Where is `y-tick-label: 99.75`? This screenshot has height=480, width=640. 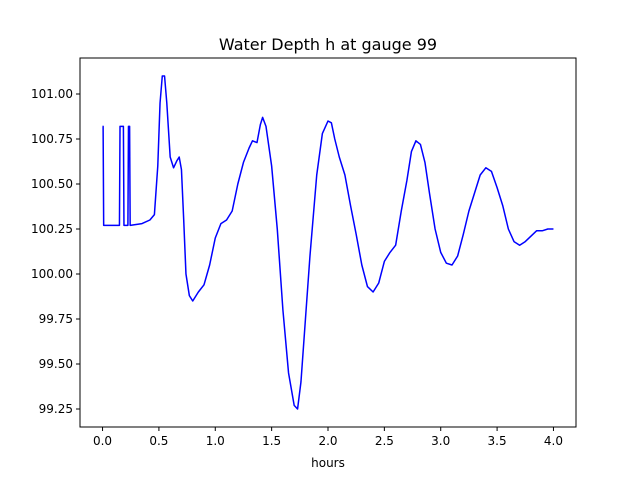
y-tick-label: 99.75 is located at coordinates (56, 319).